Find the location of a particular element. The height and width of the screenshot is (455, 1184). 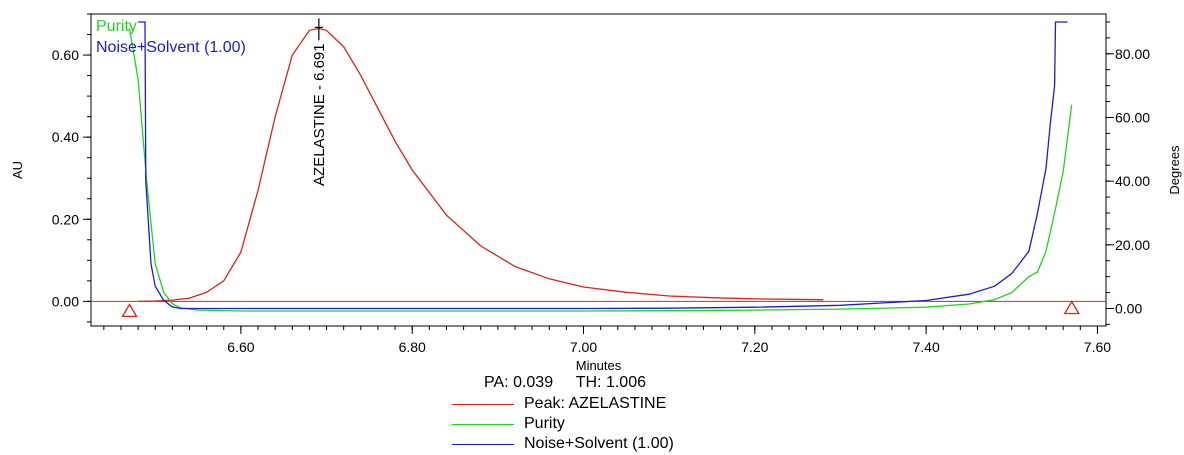

legend-item-purity: Purity is located at coordinates (612, 424).